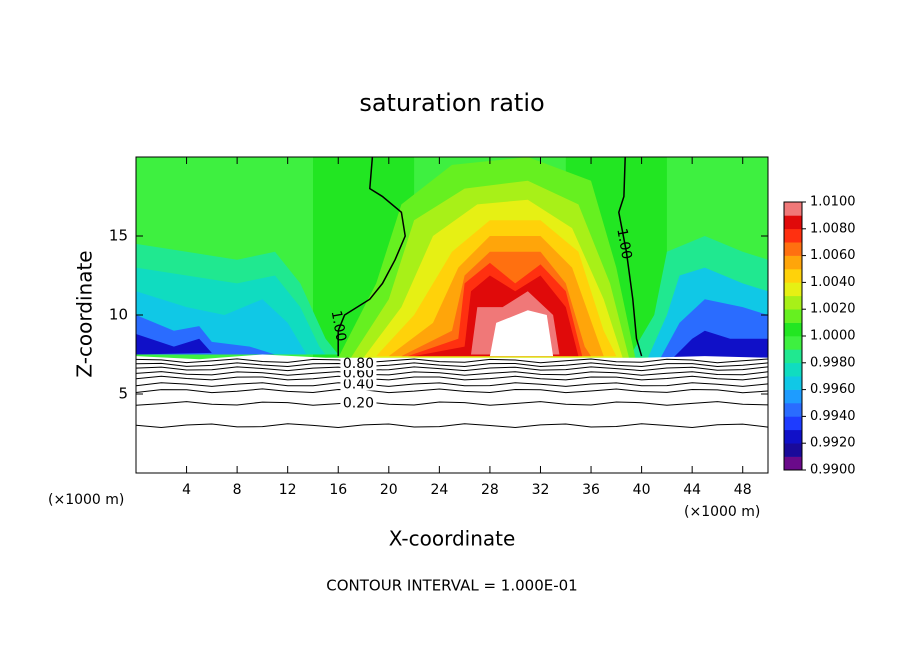  I want to click on y-axis-label: Z-coordinate, so click(85, 313).